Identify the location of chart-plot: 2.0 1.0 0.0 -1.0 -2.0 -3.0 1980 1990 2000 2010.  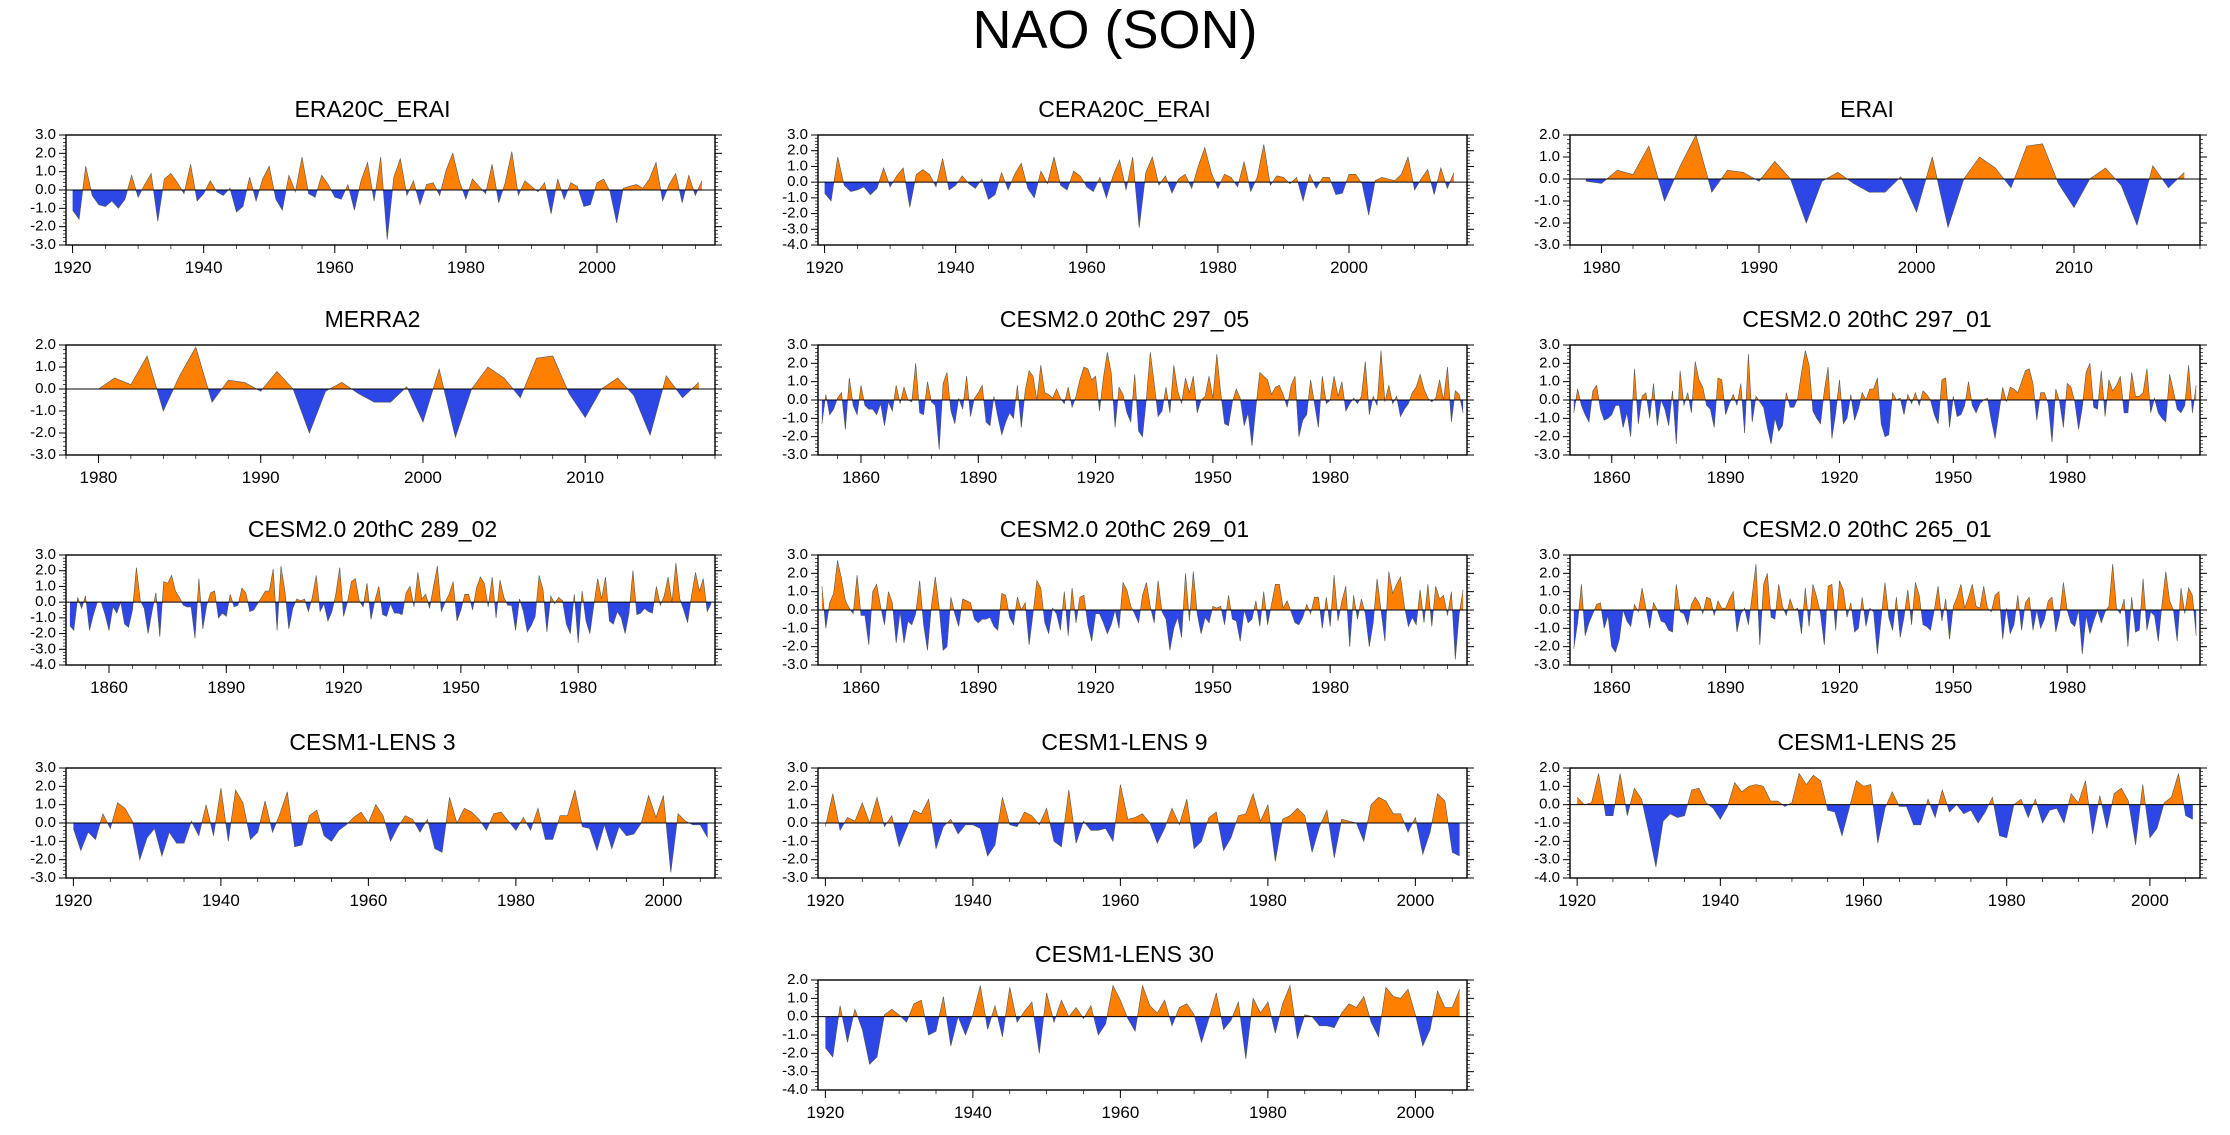
(1870, 201).